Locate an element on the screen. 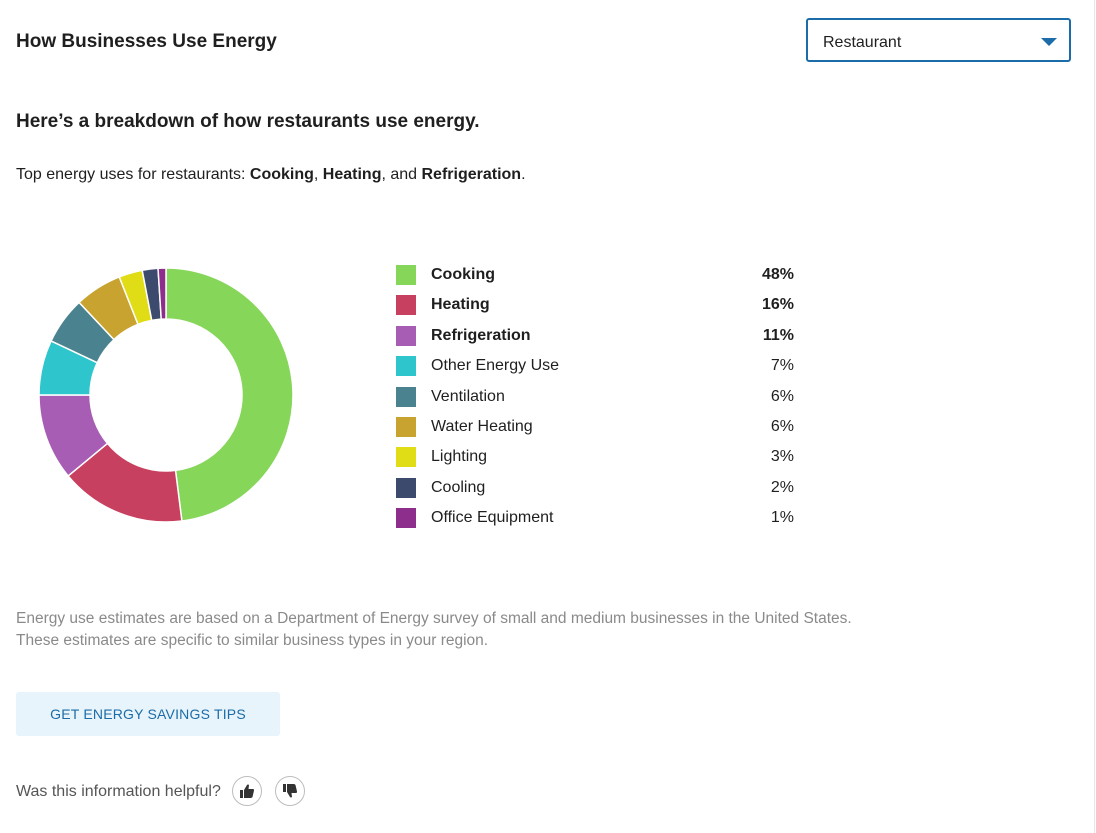 Image resolution: width=1096 pixels, height=833 pixels. intro-suffix: . is located at coordinates (523, 174).